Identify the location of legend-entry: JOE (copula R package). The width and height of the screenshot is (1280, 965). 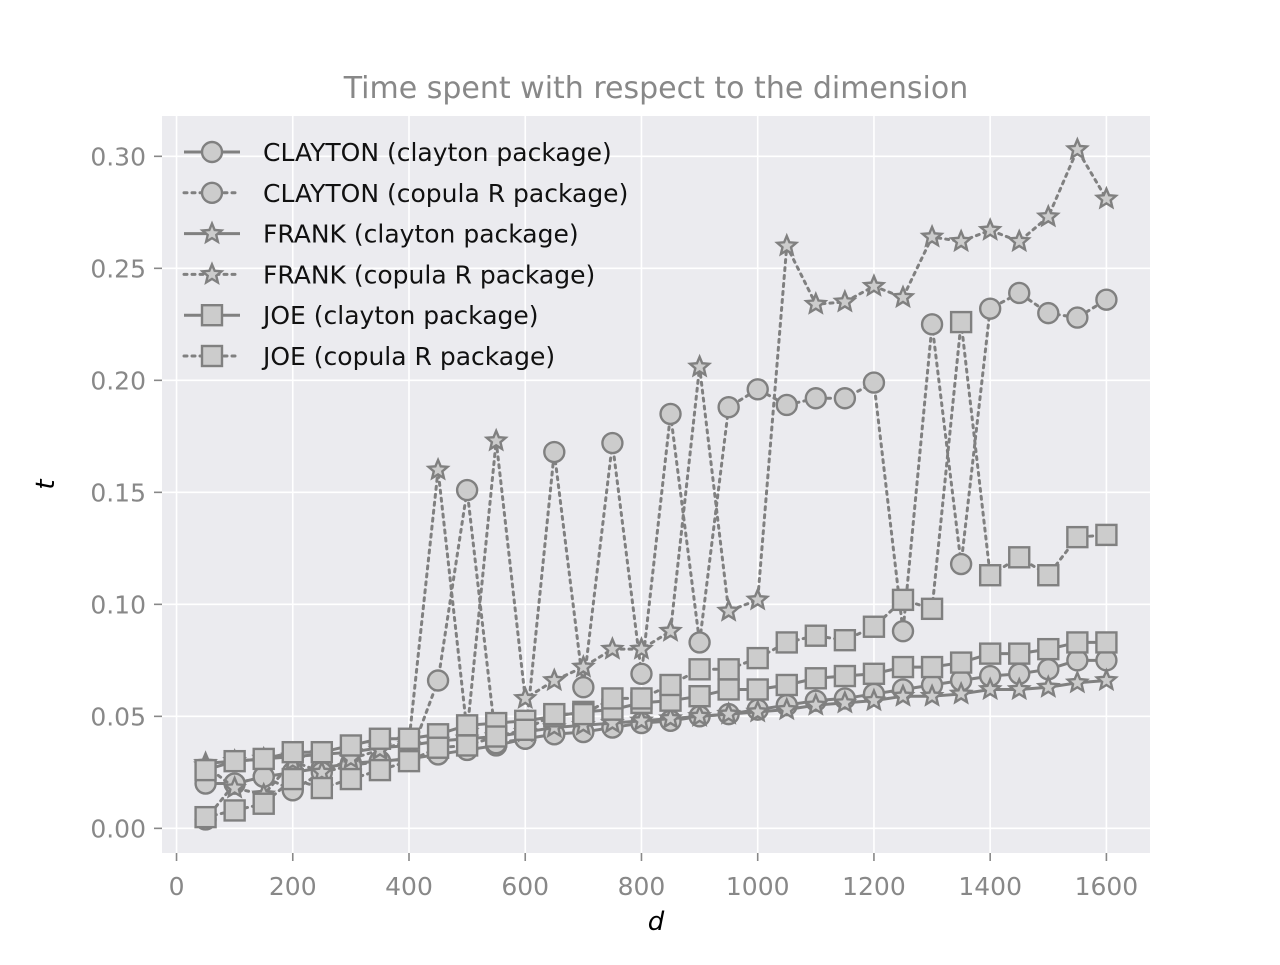
(368, 356).